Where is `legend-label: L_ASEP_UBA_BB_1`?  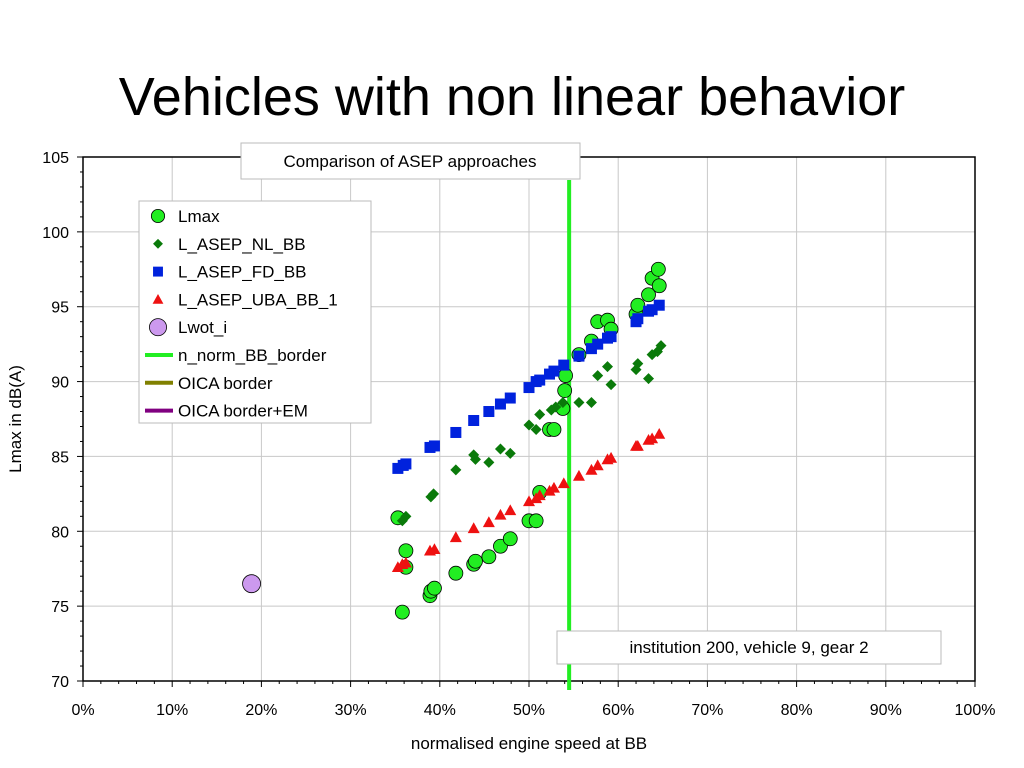
legend-label: L_ASEP_UBA_BB_1 is located at coordinates (258, 299).